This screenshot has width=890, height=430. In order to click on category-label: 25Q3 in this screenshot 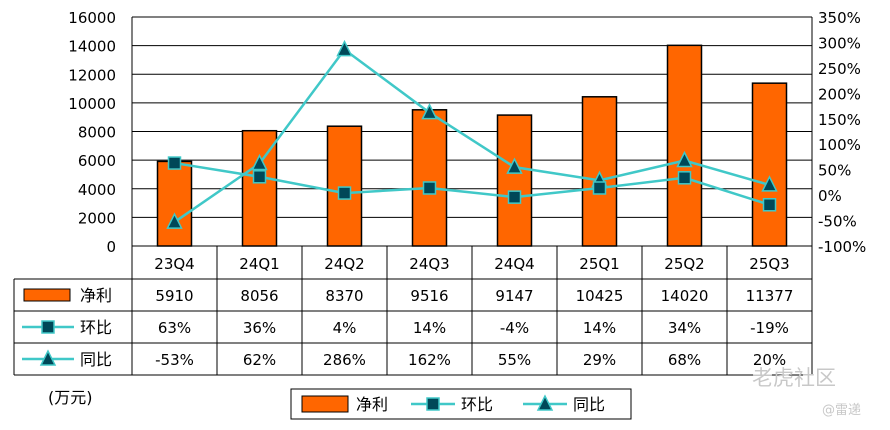, I will do `click(769, 264)`.